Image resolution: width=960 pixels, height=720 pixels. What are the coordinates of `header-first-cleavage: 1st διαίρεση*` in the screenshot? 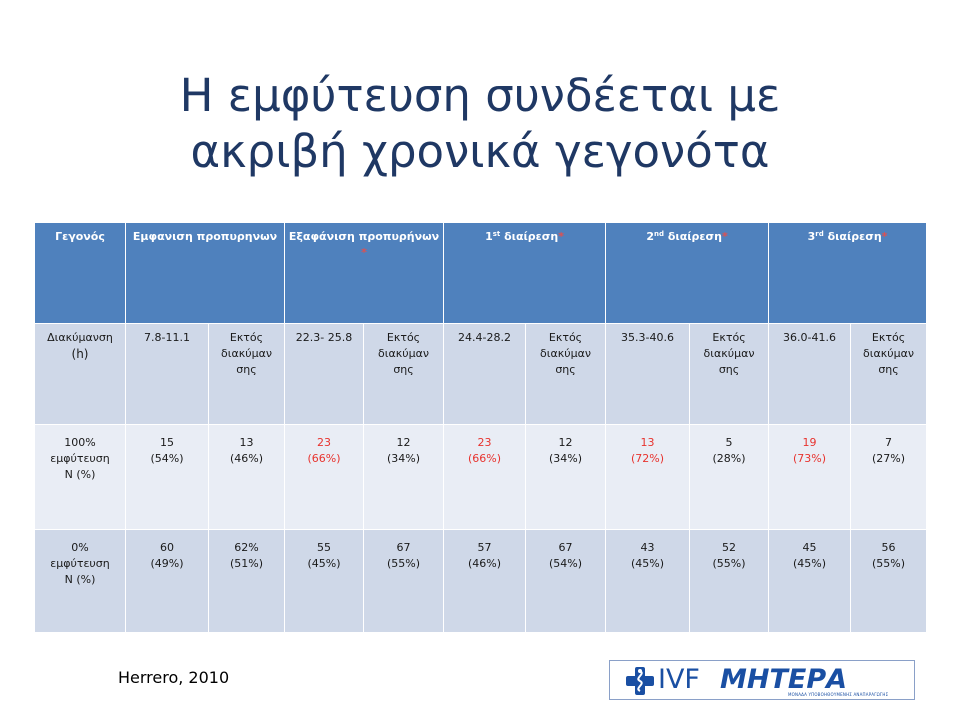 It's located at (525, 273).